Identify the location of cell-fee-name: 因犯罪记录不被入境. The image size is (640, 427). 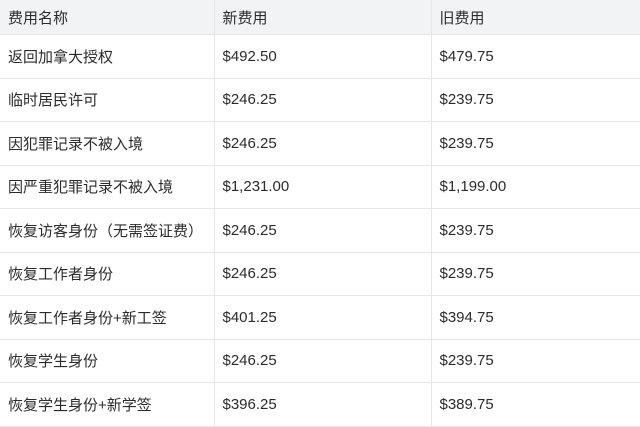
(107, 143).